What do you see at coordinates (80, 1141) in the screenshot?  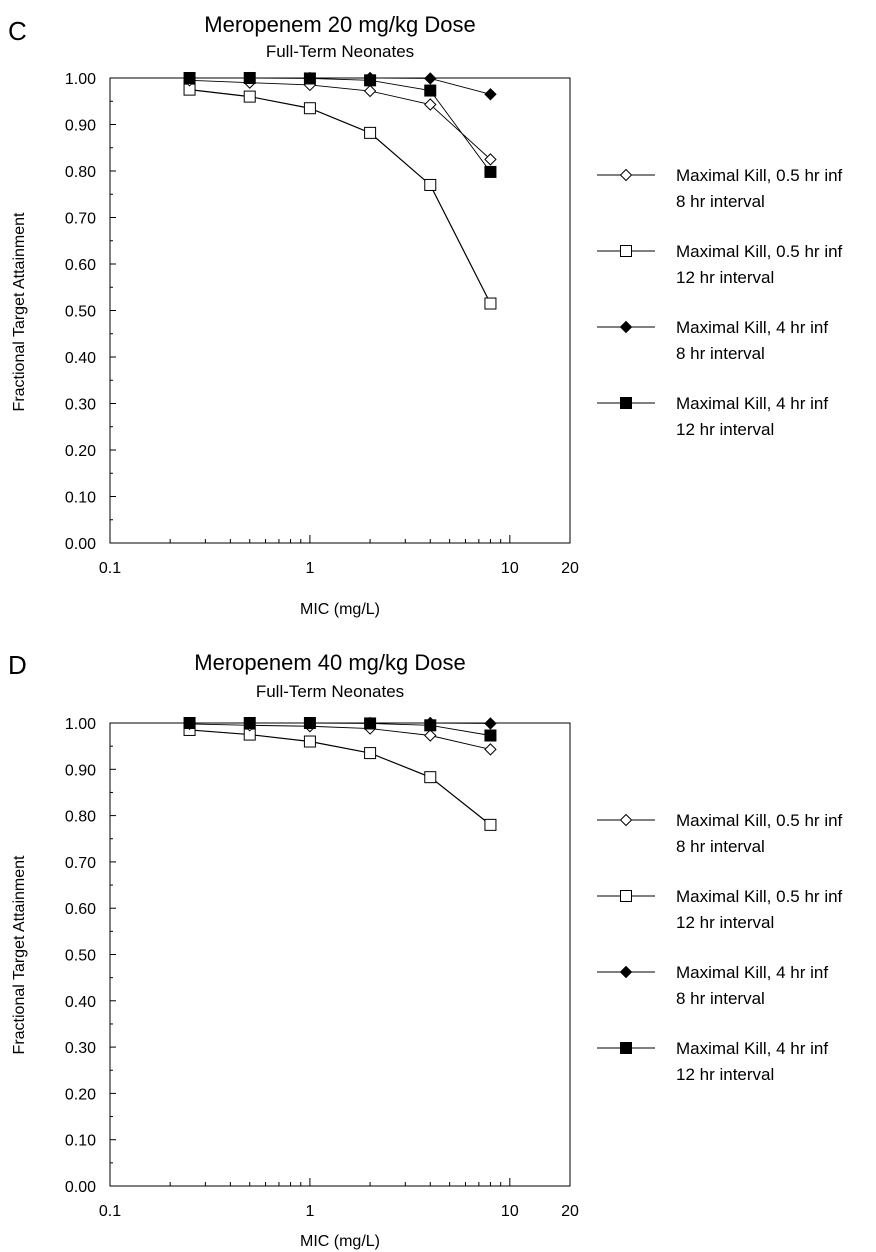 I see `y-tick-label: 0.10` at bounding box center [80, 1141].